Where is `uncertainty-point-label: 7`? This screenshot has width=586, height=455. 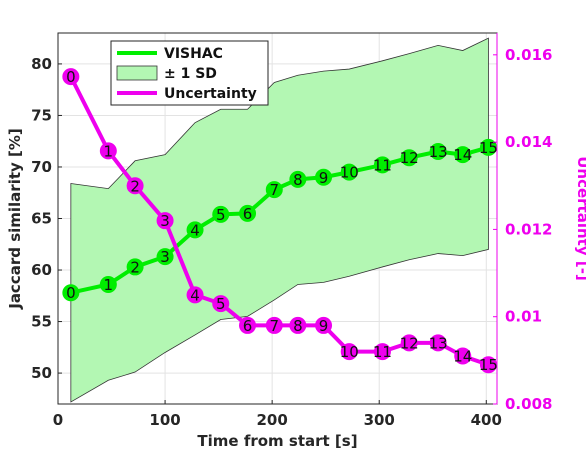 uncertainty-point-label: 7 is located at coordinates (275, 326).